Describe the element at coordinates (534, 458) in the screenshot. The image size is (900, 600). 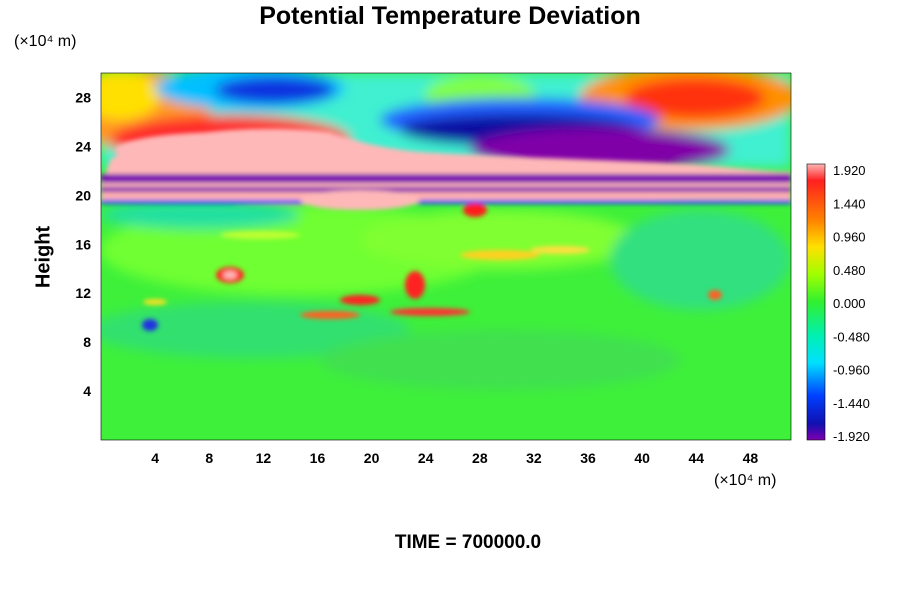
I see `x-tick-label: 32` at that location.